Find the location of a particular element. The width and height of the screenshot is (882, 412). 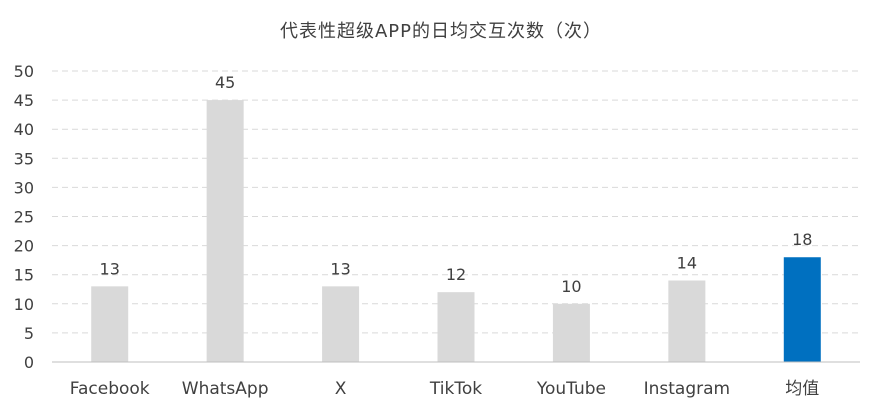

y-tick-label: 10 is located at coordinates (24, 304).